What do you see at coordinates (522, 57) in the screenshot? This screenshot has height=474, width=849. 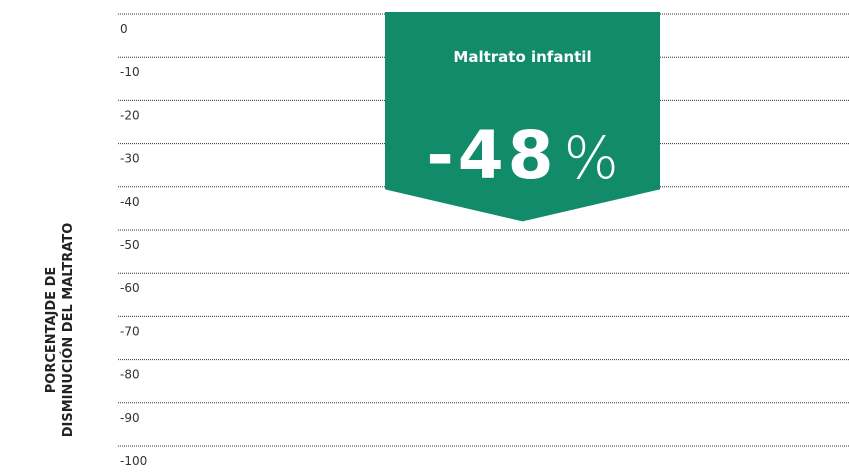 I see `callout-title: Maltrato infantil` at bounding box center [522, 57].